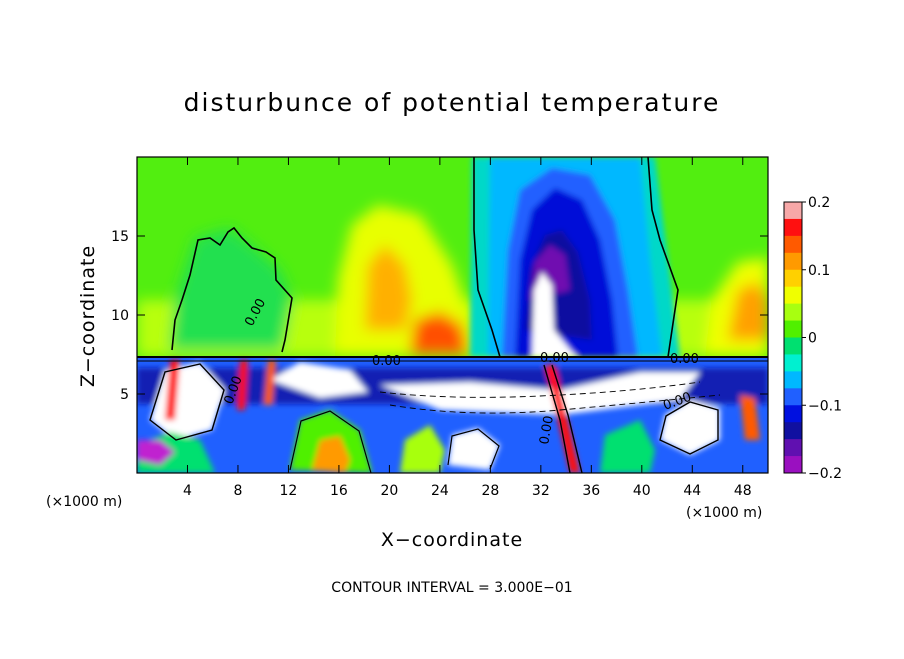  What do you see at coordinates (451, 588) in the screenshot?
I see `contour-interval-note: CONTOUR INTERVAL = 3.000E−01` at bounding box center [451, 588].